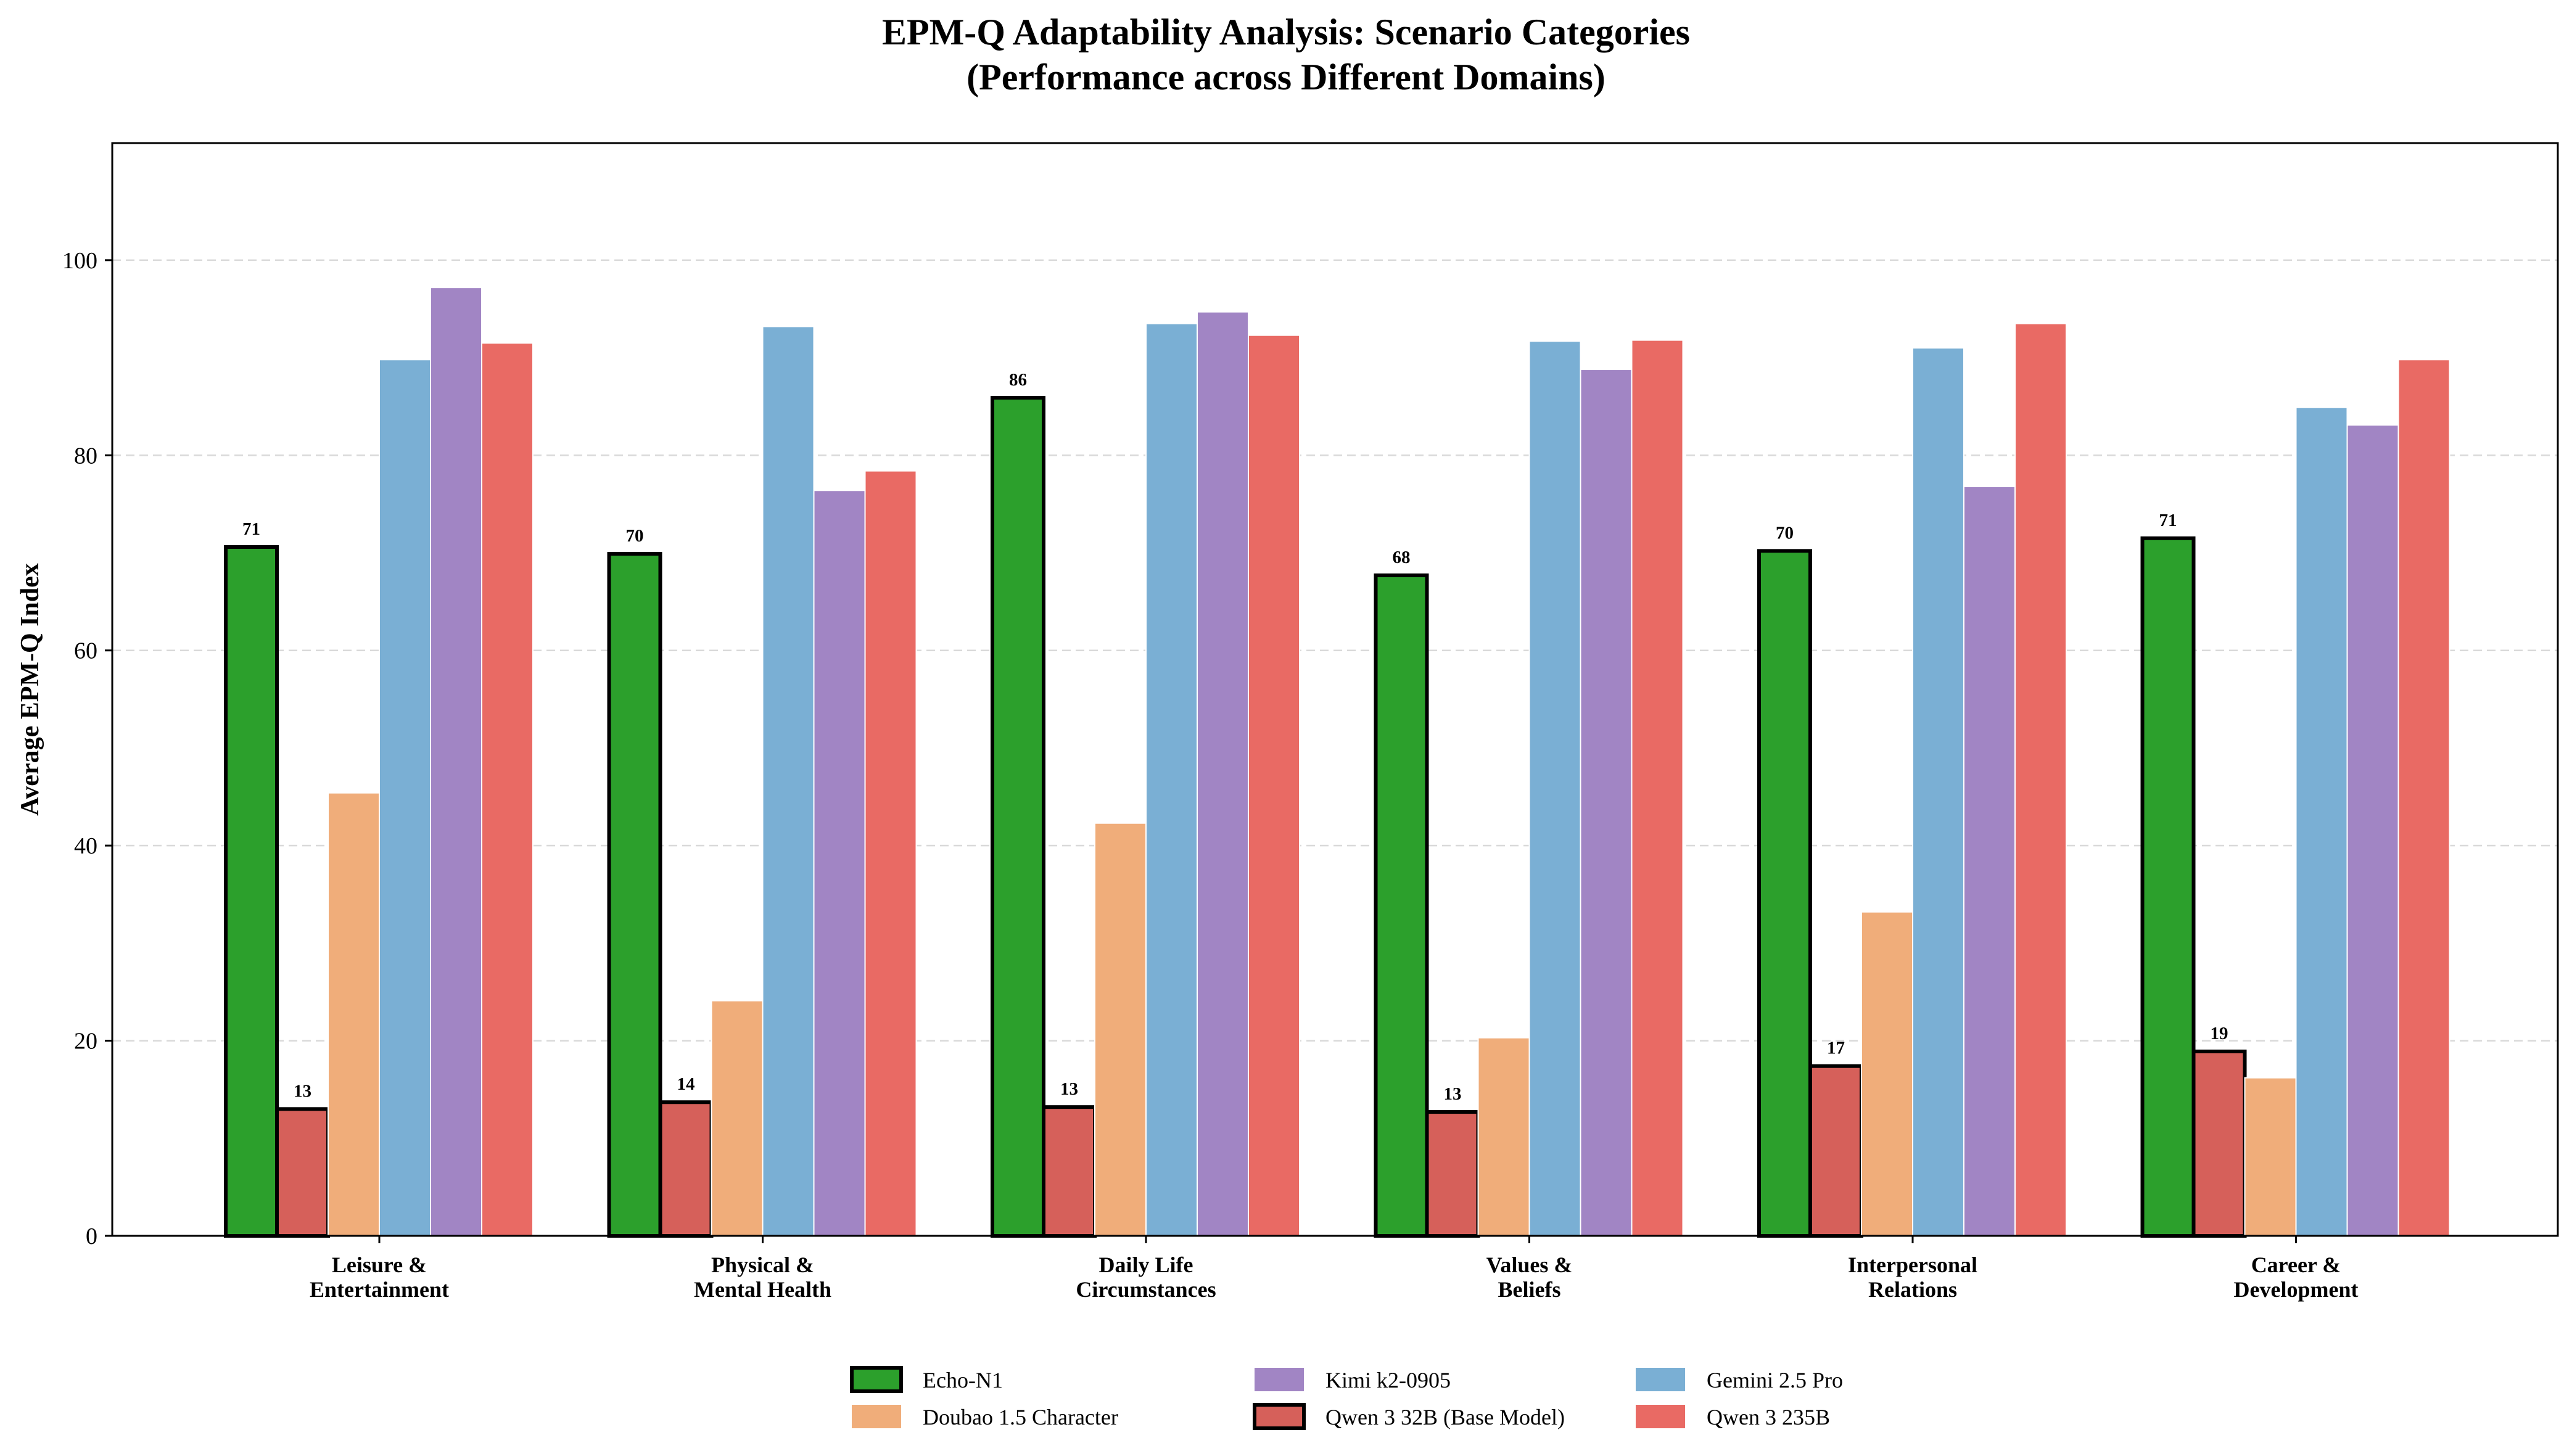 The height and width of the screenshot is (1456, 2572). Describe the element at coordinates (1286, 77) in the screenshot. I see `chart-subtitle: (Performance across Different Domains)` at that location.